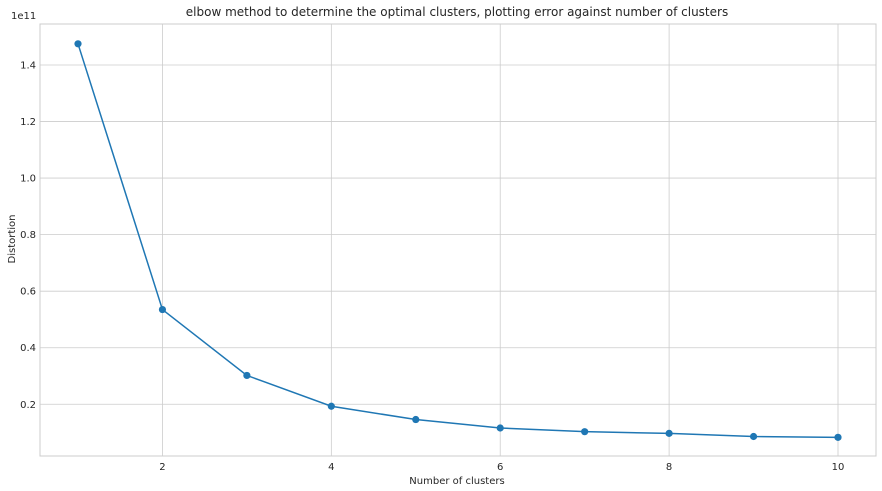 Image resolution: width=882 pixels, height=491 pixels. What do you see at coordinates (28, 348) in the screenshot?
I see `y-tick-label: 0.4` at bounding box center [28, 348].